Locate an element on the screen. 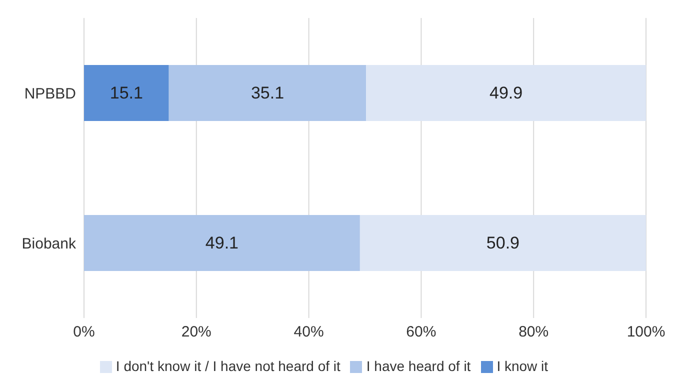 The height and width of the screenshot is (385, 676). data-label: 50.9 is located at coordinates (503, 243).